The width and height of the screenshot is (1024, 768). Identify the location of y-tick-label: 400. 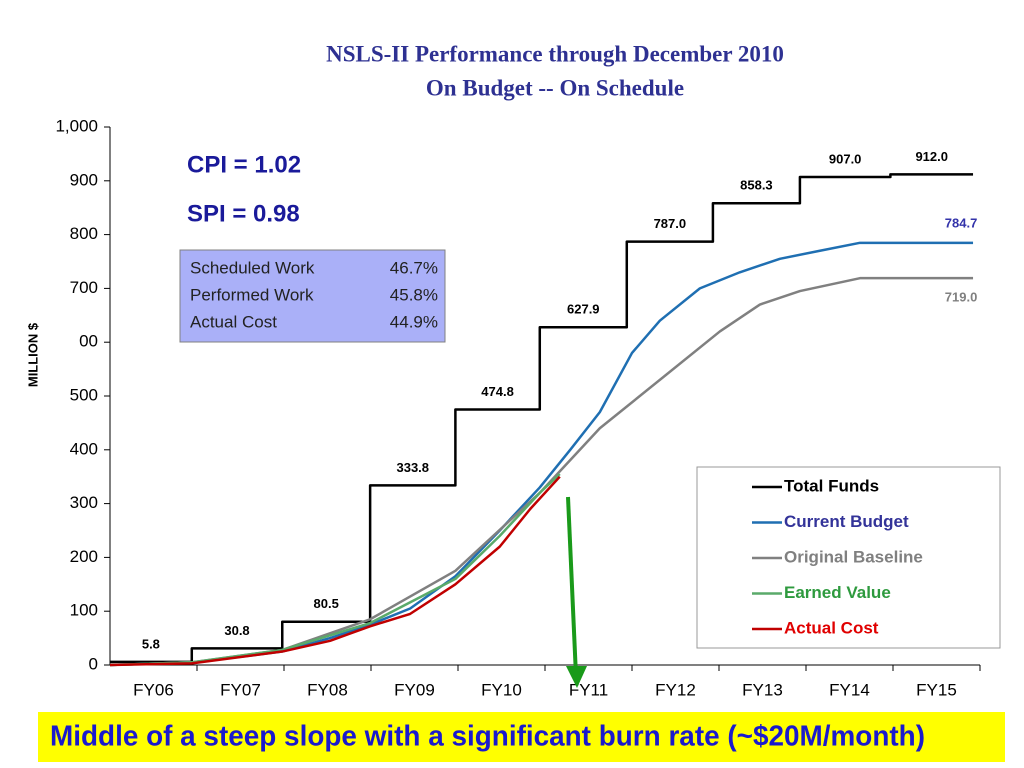
(84, 448).